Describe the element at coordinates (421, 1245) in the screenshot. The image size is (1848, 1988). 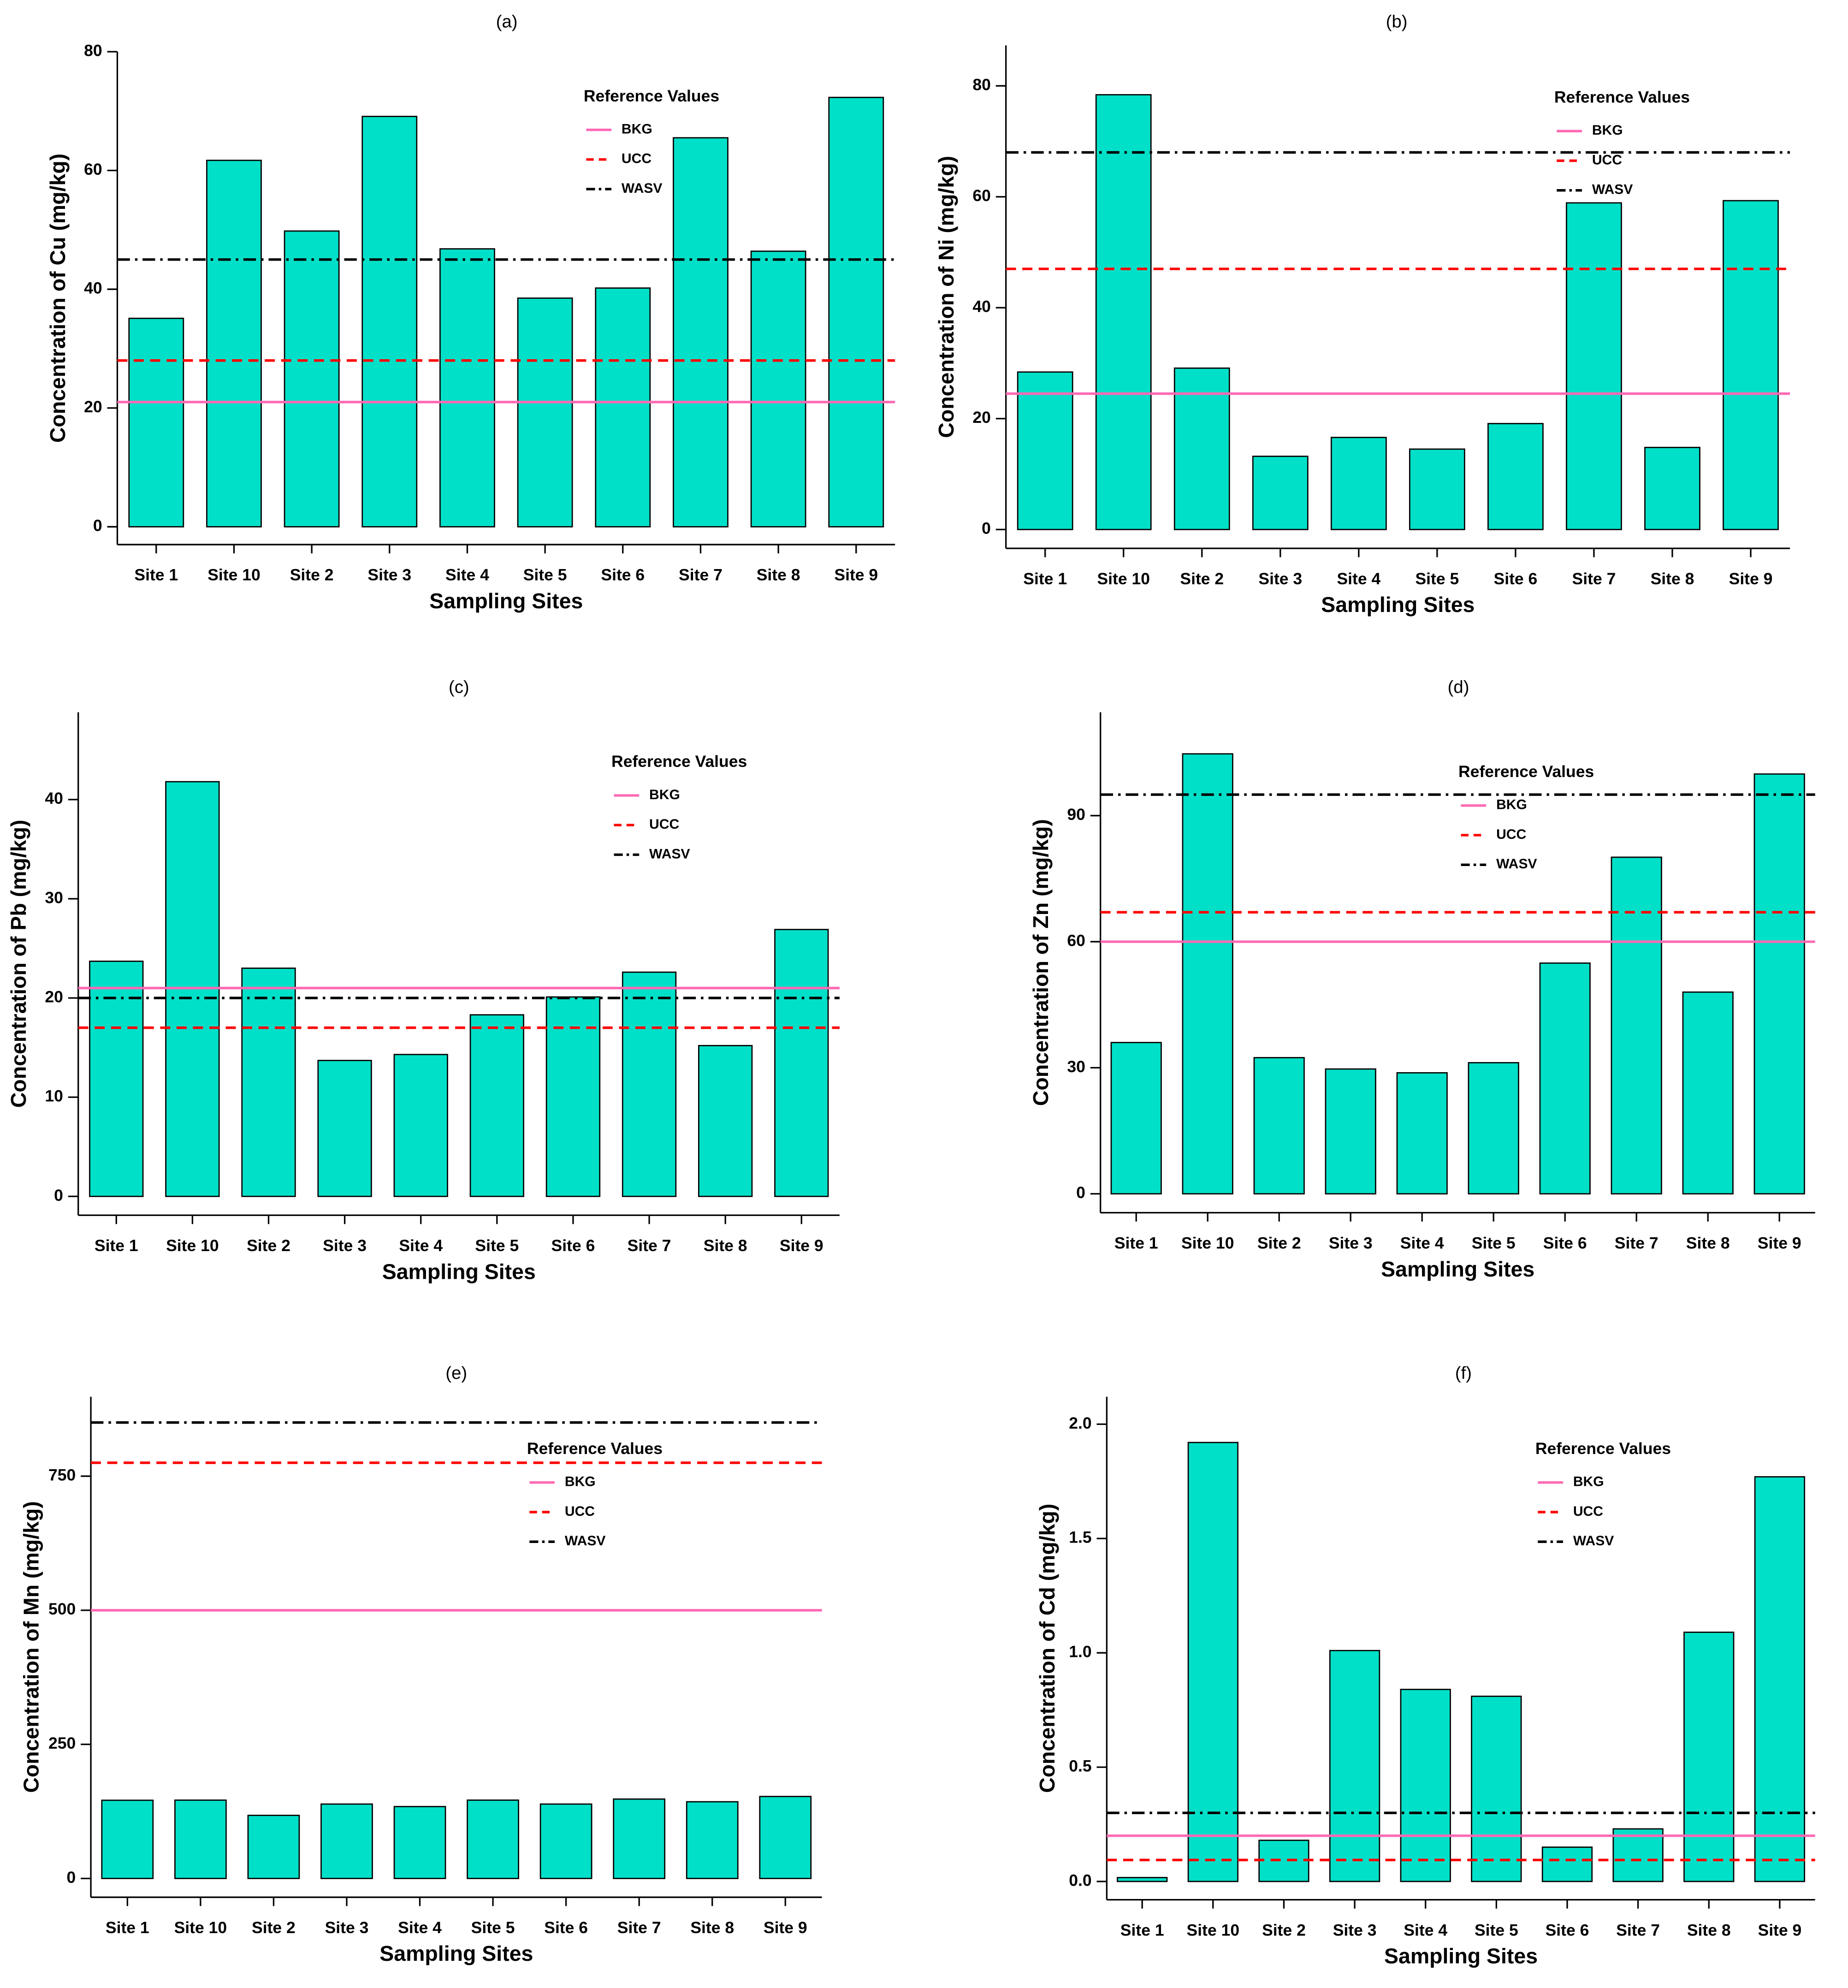
I see `x-tick-label: Site 4` at that location.